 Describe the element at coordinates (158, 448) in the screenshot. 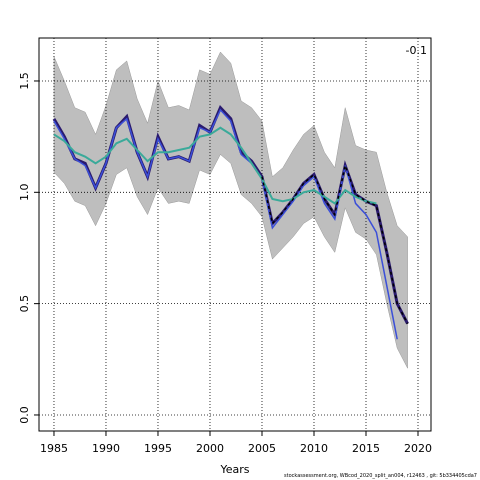

I see `x-tick-label: 1995` at that location.